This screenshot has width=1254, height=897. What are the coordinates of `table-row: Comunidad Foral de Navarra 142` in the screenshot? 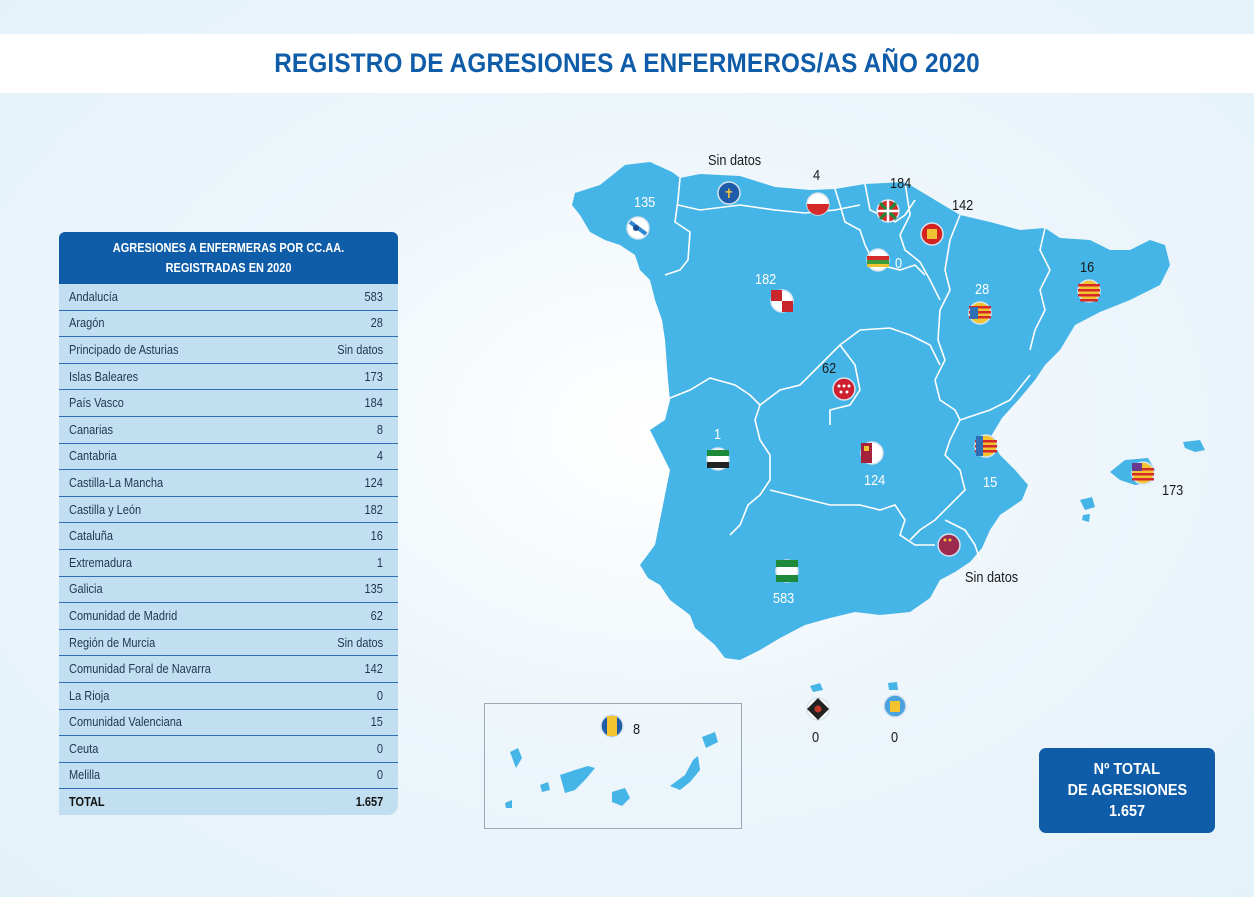 It's located at (228, 669).